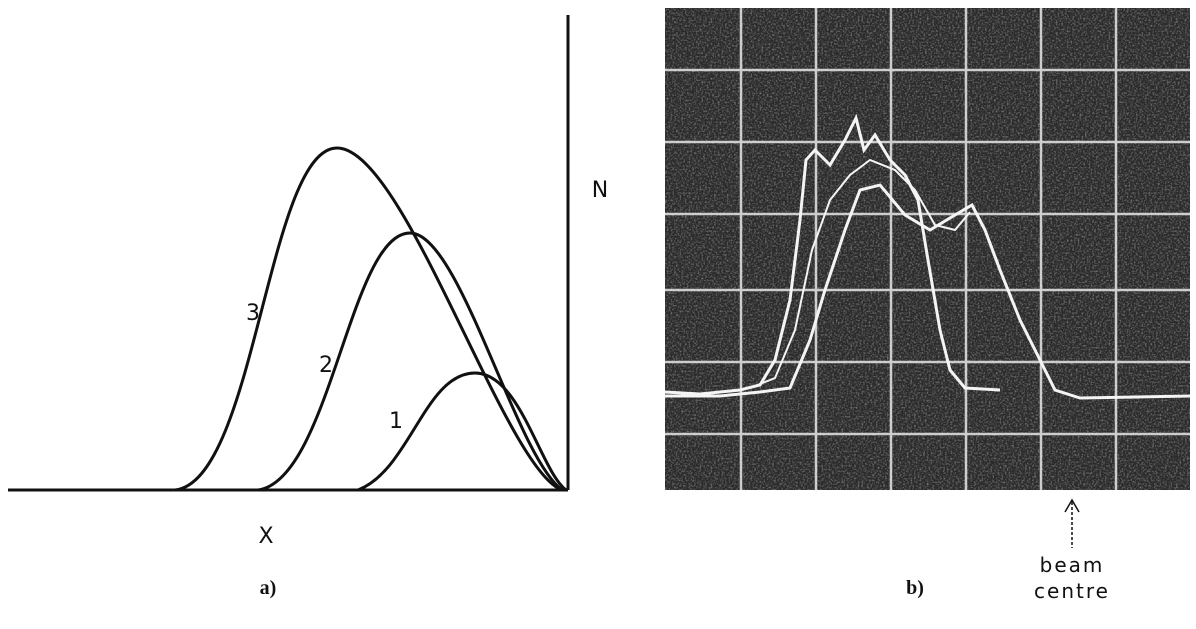 The width and height of the screenshot is (1196, 629). What do you see at coordinates (1072, 565) in the screenshot?
I see `annotation: beam` at bounding box center [1072, 565].